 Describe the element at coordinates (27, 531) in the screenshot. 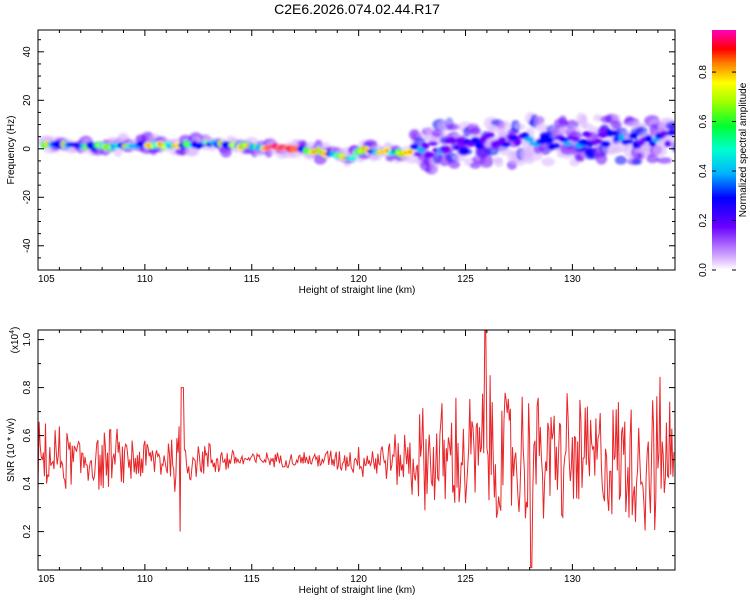

I see `snr-y-tick-label: 0.2` at that location.